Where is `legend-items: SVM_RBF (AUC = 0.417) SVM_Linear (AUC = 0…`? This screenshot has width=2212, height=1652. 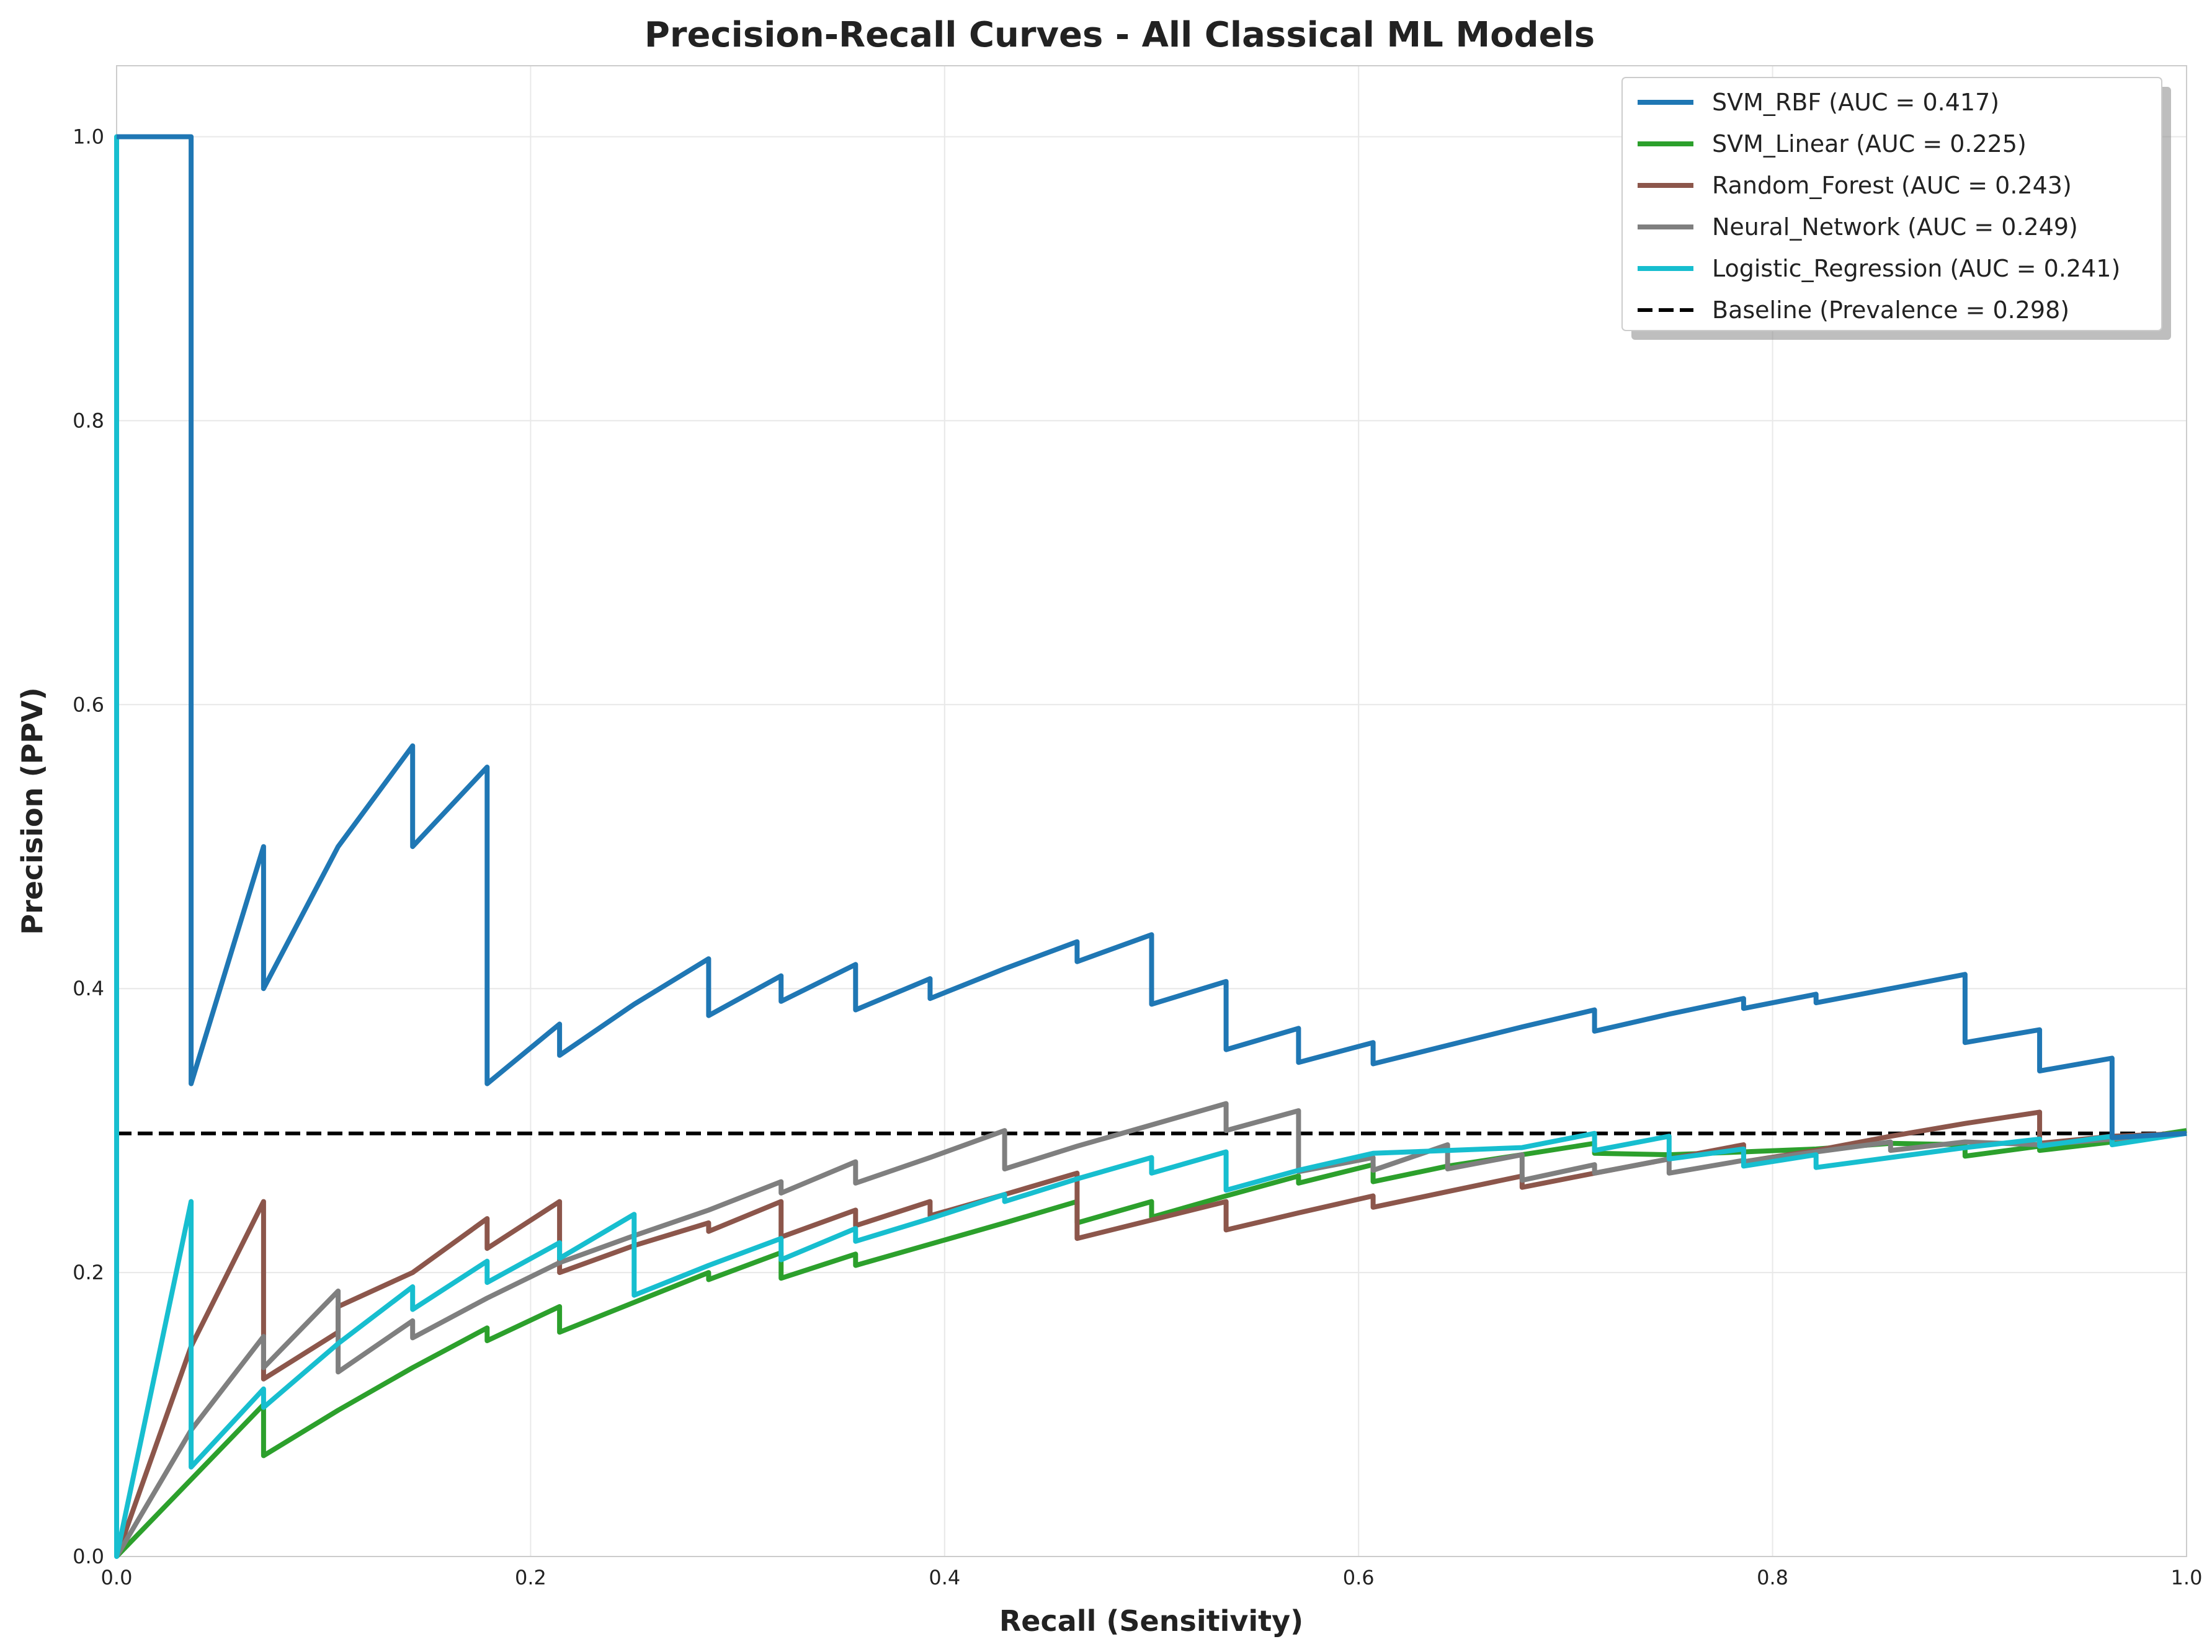
legend-items: SVM_RBF (AUC = 0.417) SVM_Linear (AUC = 0… is located at coordinates (1879, 206).